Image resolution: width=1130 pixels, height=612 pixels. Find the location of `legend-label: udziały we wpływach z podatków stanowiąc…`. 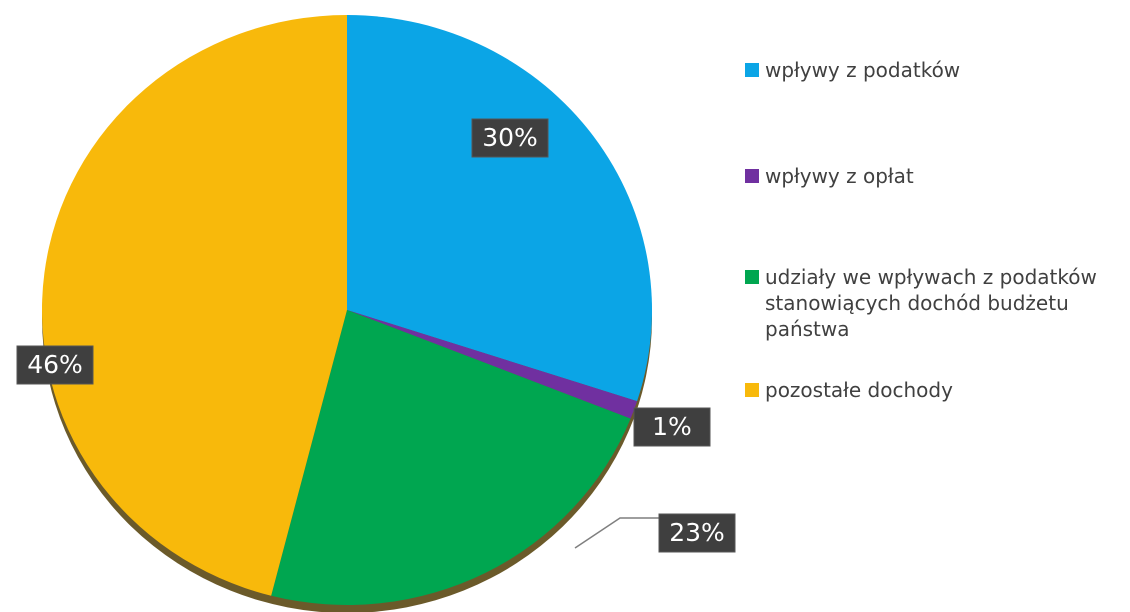

legend-label: udziały we wpływach z podatków stanowiąc… is located at coordinates (931, 303).